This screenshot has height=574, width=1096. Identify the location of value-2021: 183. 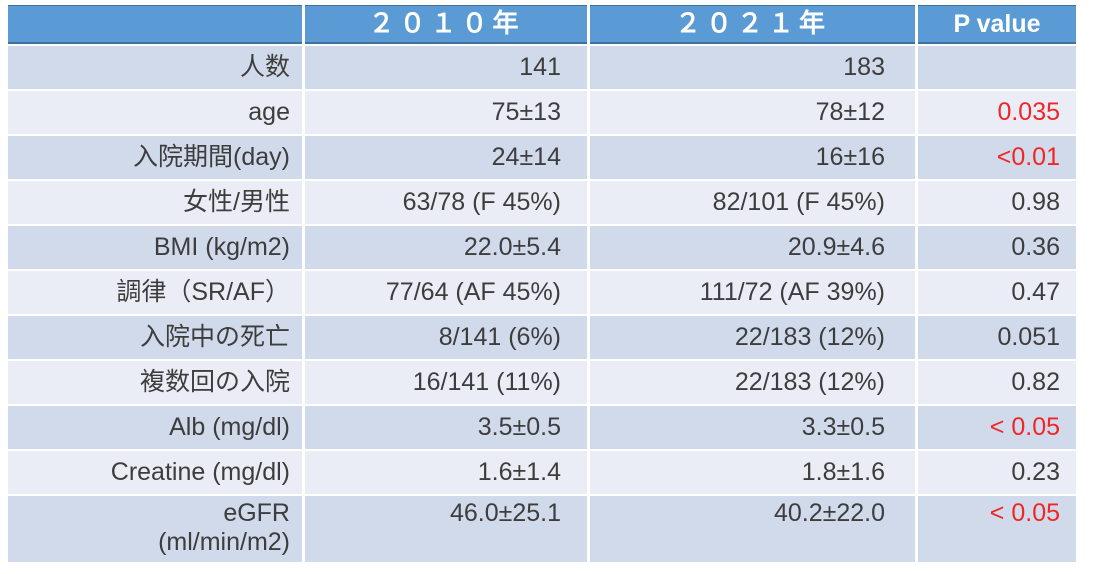
(752, 67).